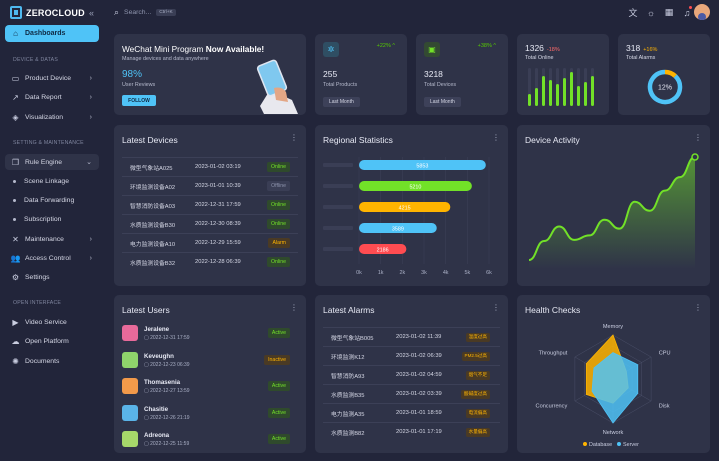 This screenshot has width=719, height=461. Describe the element at coordinates (442, 102) in the screenshot. I see `devices-period-chip: Last Month` at that location.